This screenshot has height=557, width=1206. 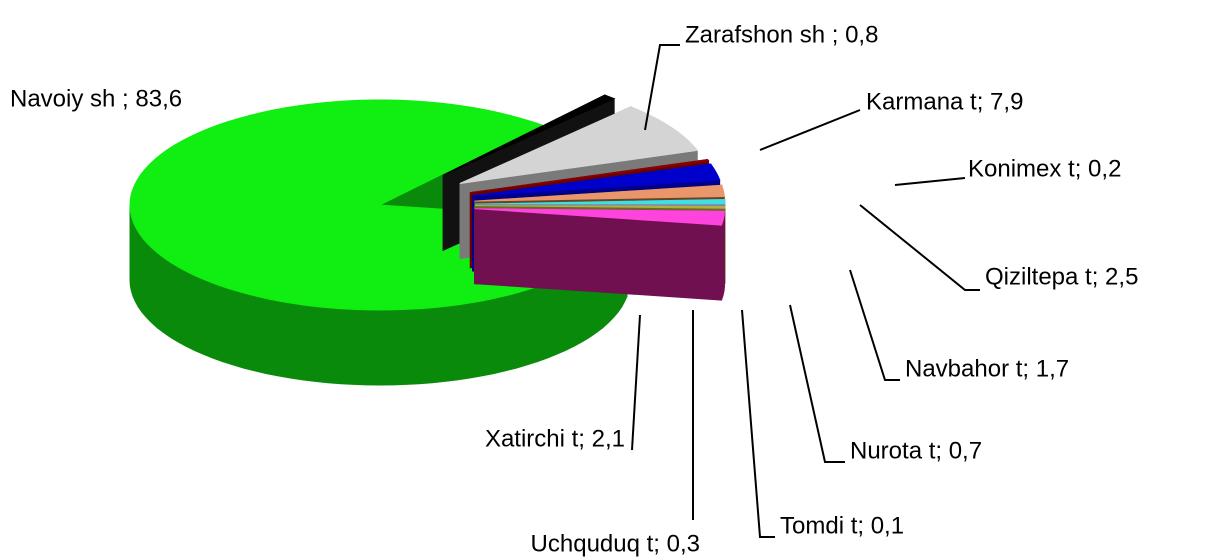 I want to click on data-label: Qiziltepa t; 2,5, so click(x=1061, y=276).